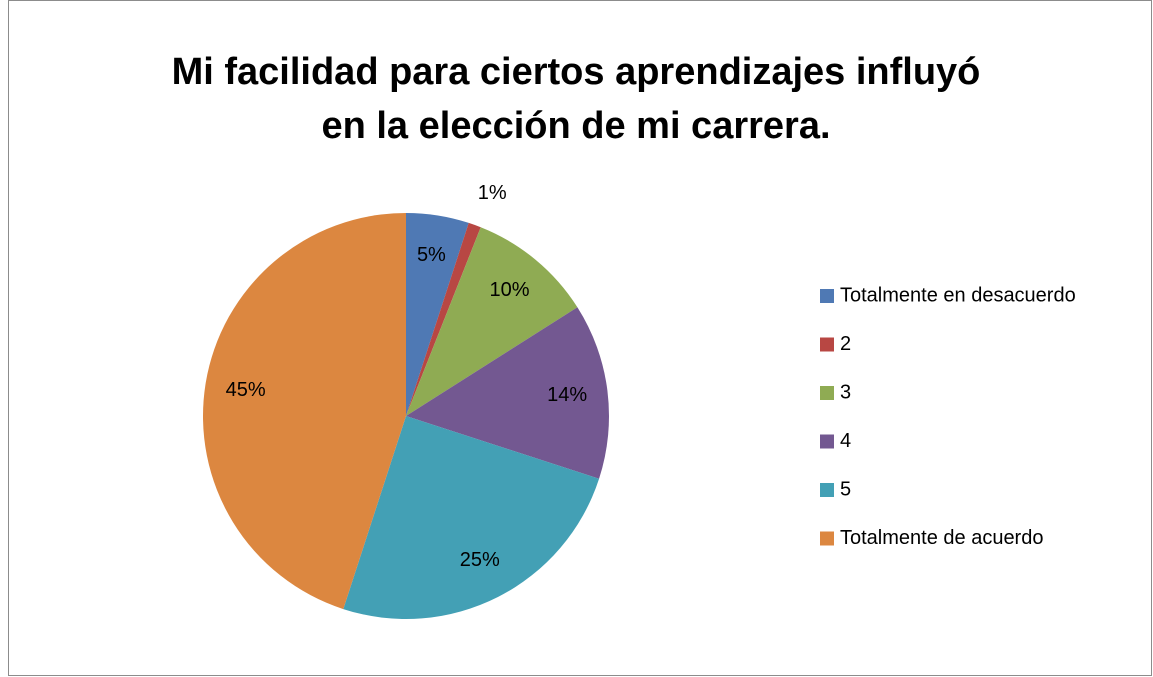 This screenshot has height=677, width=1153. Describe the element at coordinates (845, 441) in the screenshot. I see `legend-label: 4` at that location.